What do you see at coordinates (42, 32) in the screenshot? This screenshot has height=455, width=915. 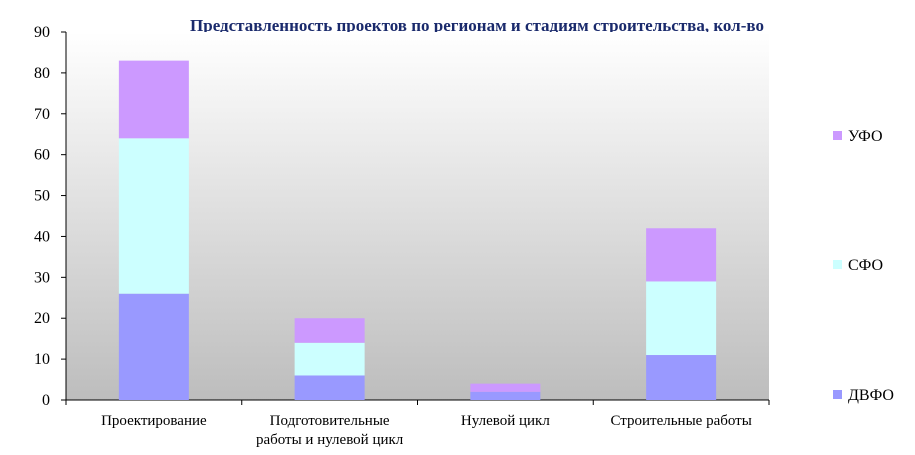 I see `y-tick-label: 90` at bounding box center [42, 32].